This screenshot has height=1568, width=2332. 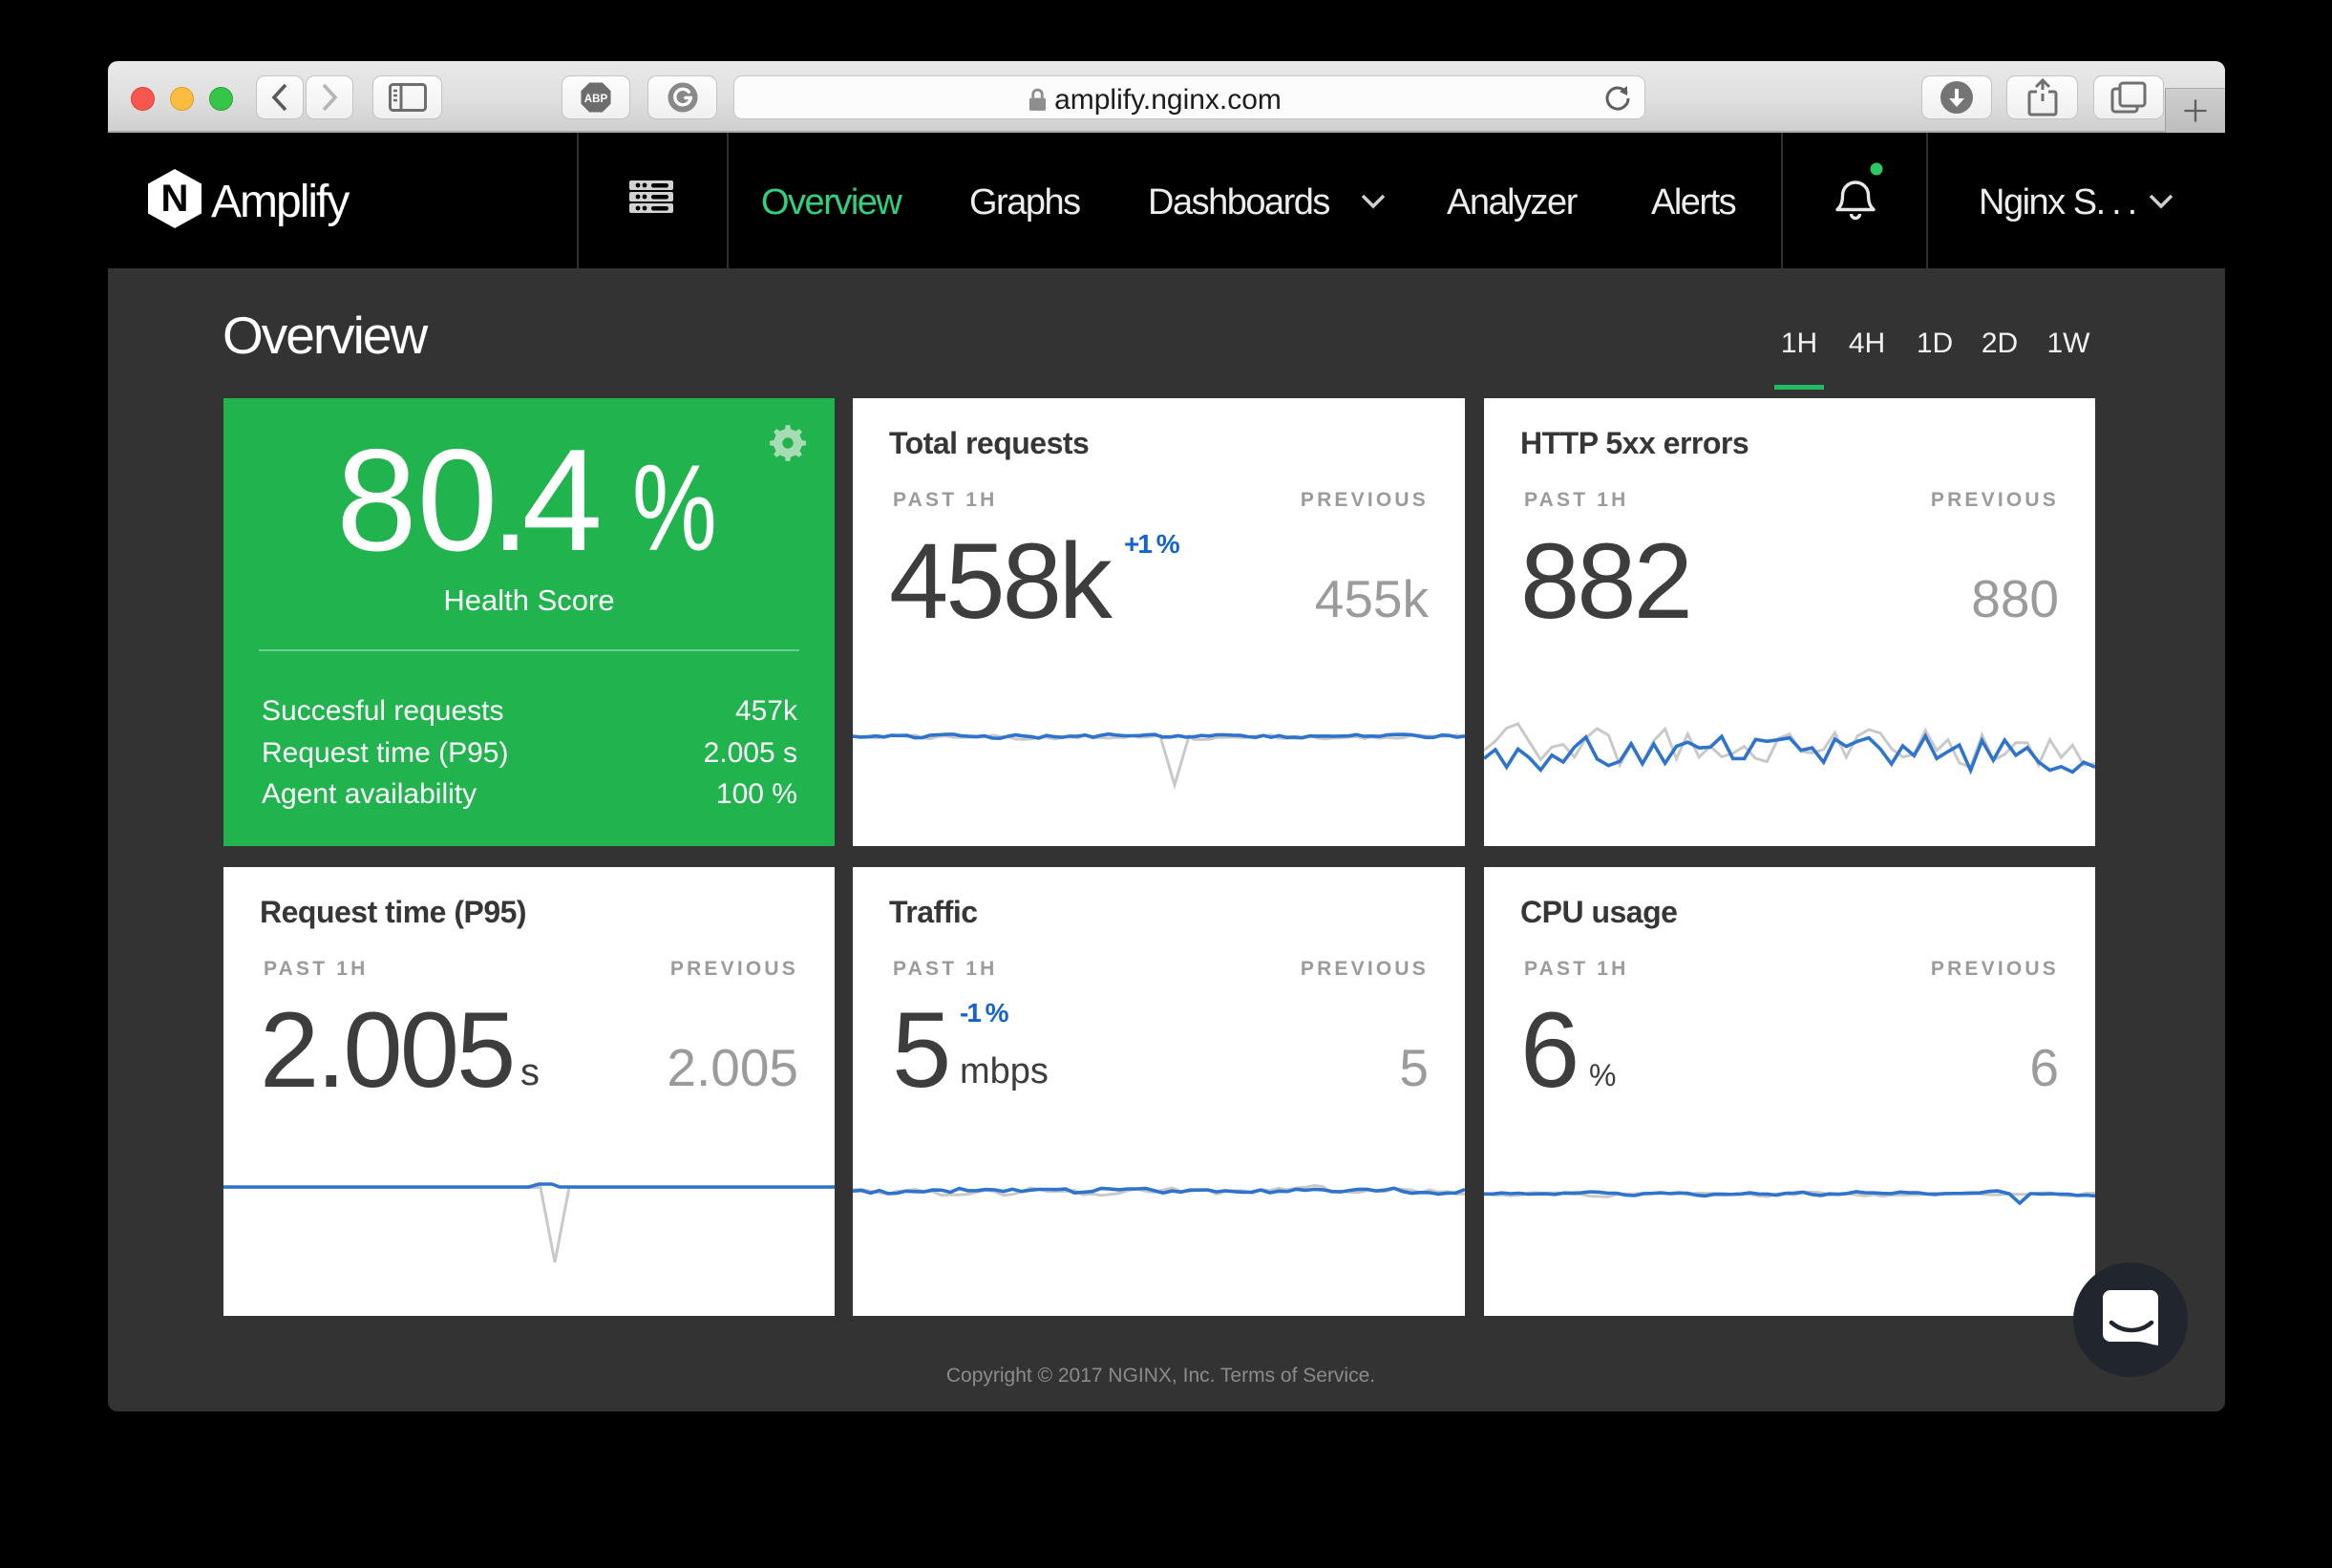 What do you see at coordinates (175, 199) in the screenshot?
I see `svg-text: N` at bounding box center [175, 199].